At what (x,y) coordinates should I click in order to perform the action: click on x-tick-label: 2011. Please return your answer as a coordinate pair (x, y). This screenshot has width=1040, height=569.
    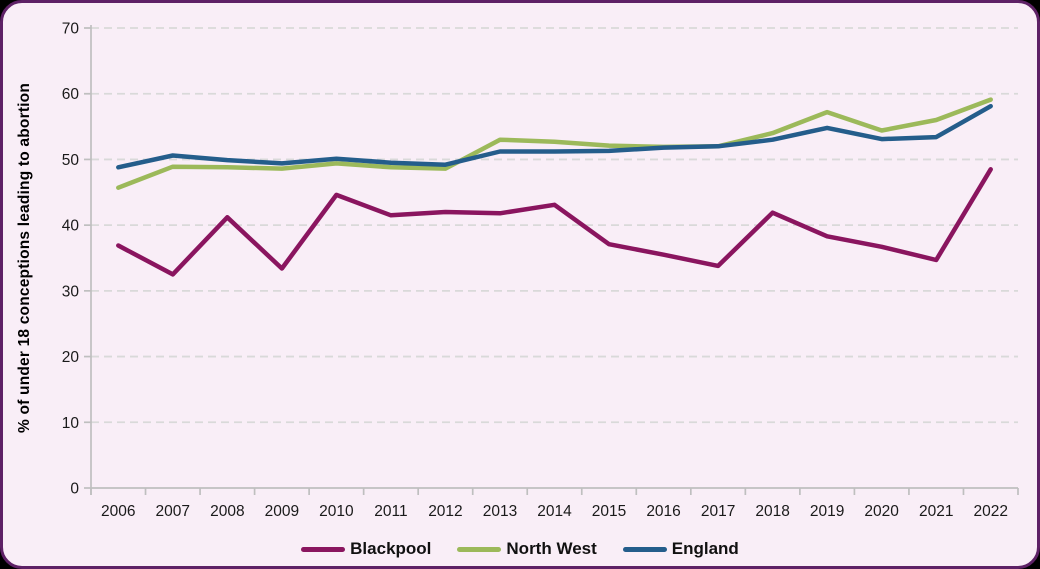
    Looking at the image, I should click on (390, 511).